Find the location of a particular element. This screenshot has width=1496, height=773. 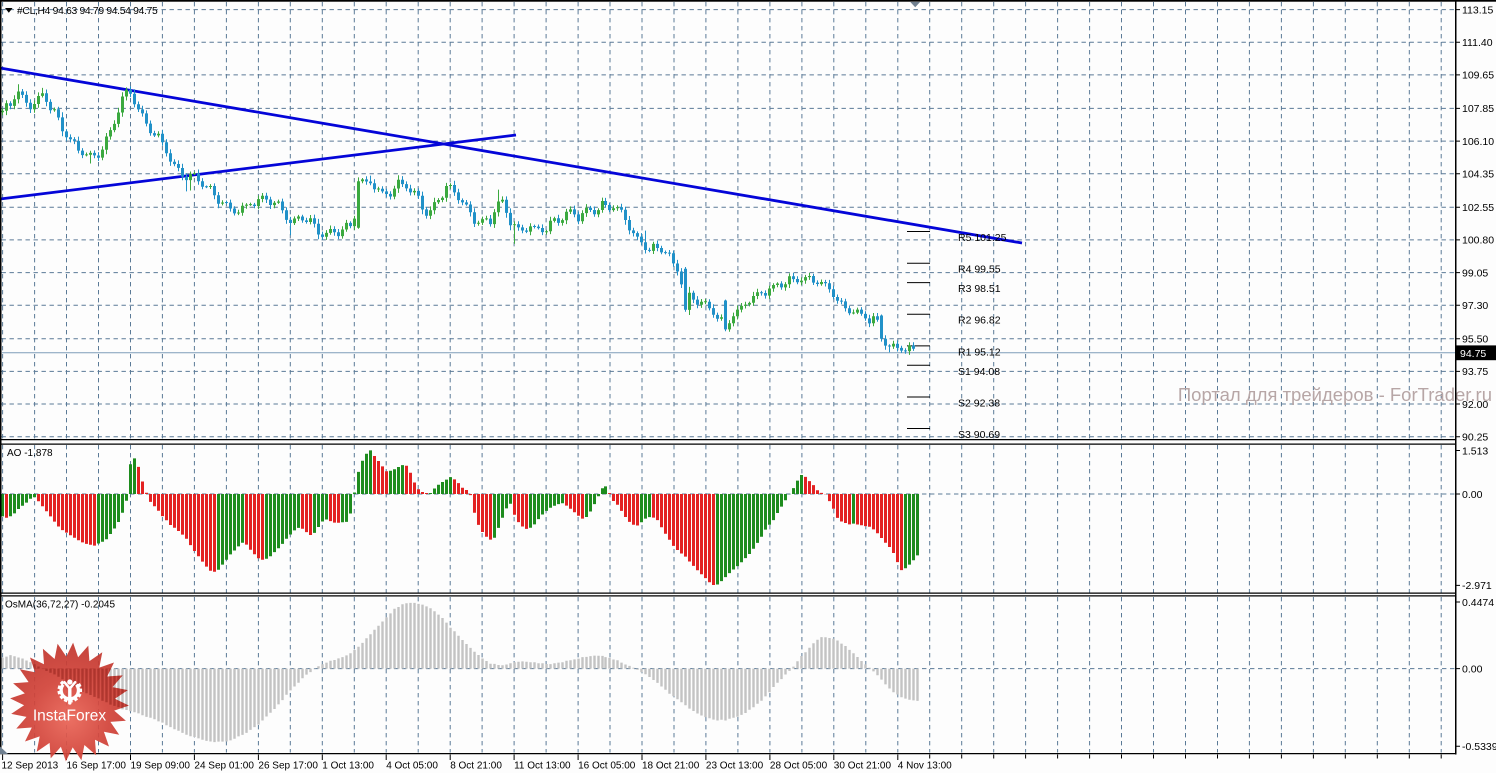

svg-text: 11 Oct 13:00 is located at coordinates (542, 766).